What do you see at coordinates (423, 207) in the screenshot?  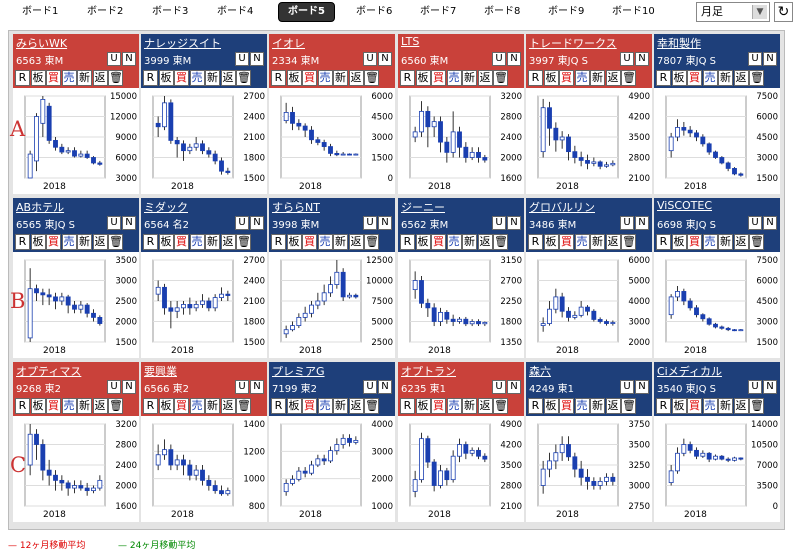 I see `stock-name-link: ジーニー` at bounding box center [423, 207].